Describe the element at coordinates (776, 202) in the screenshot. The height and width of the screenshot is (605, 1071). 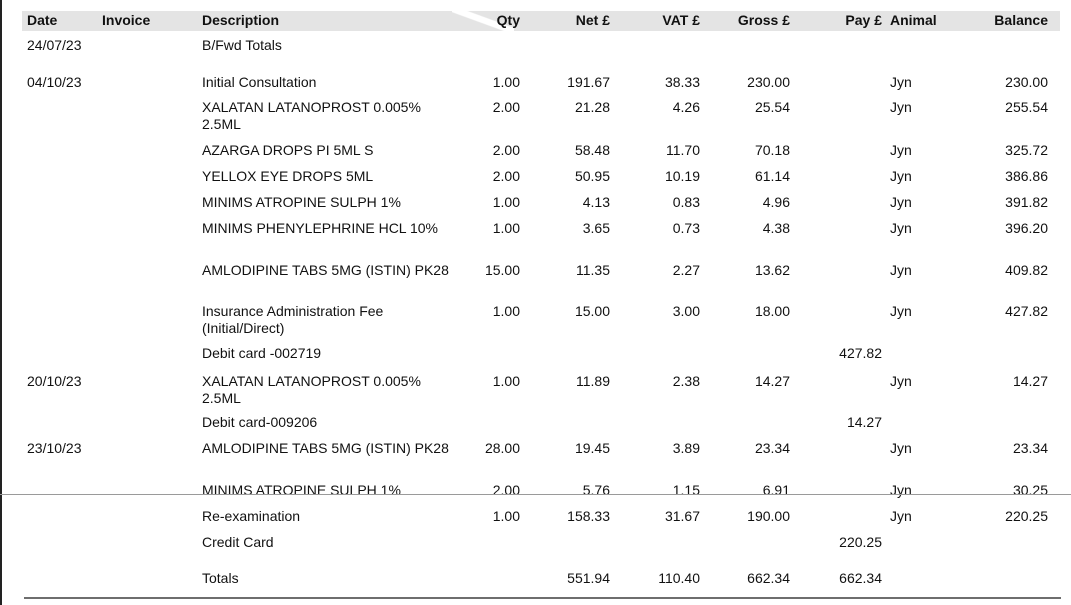
I see `cell-gross: 4.96` at that location.